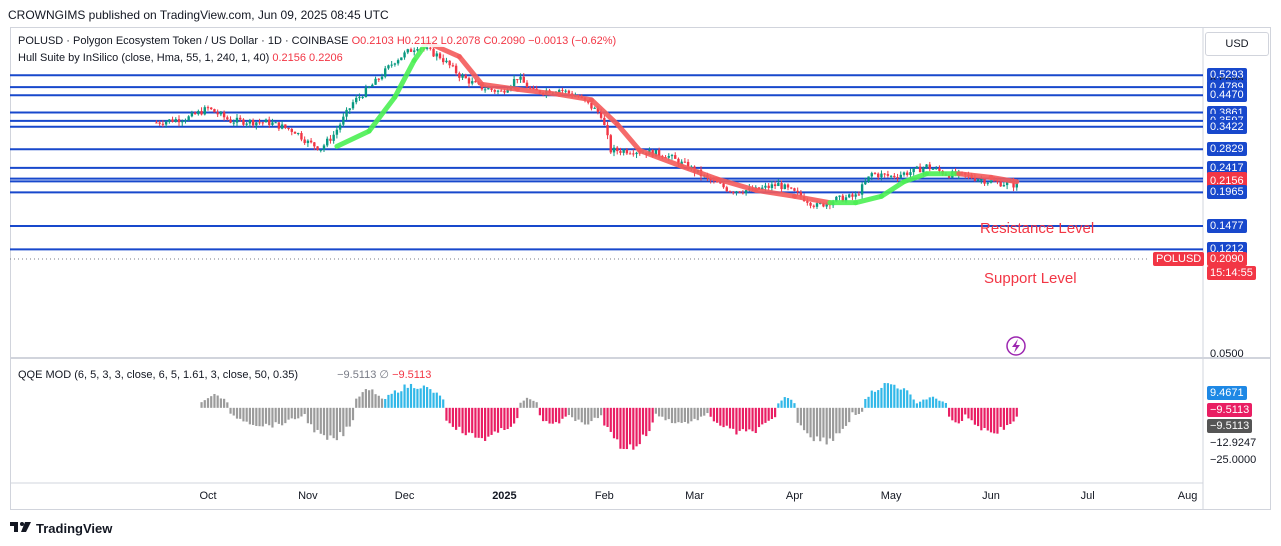 The height and width of the screenshot is (546, 1281). Describe the element at coordinates (61, 528) in the screenshot. I see `footer-brand: TradingView` at that location.